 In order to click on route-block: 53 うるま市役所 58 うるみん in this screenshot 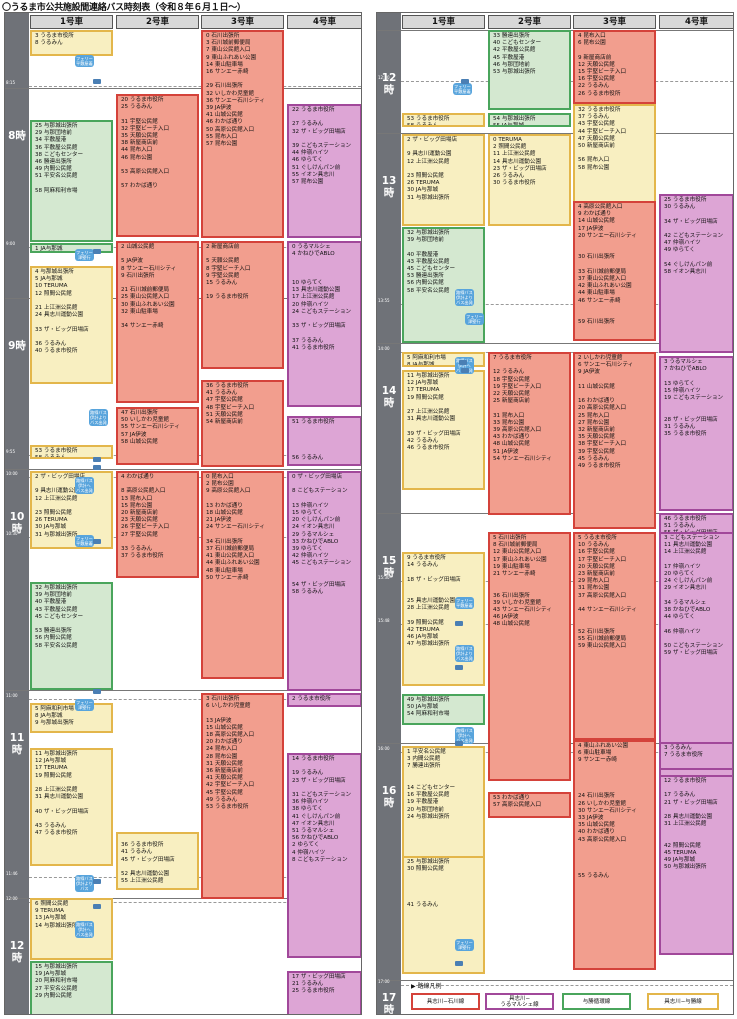, I will do `click(443, 120)`.